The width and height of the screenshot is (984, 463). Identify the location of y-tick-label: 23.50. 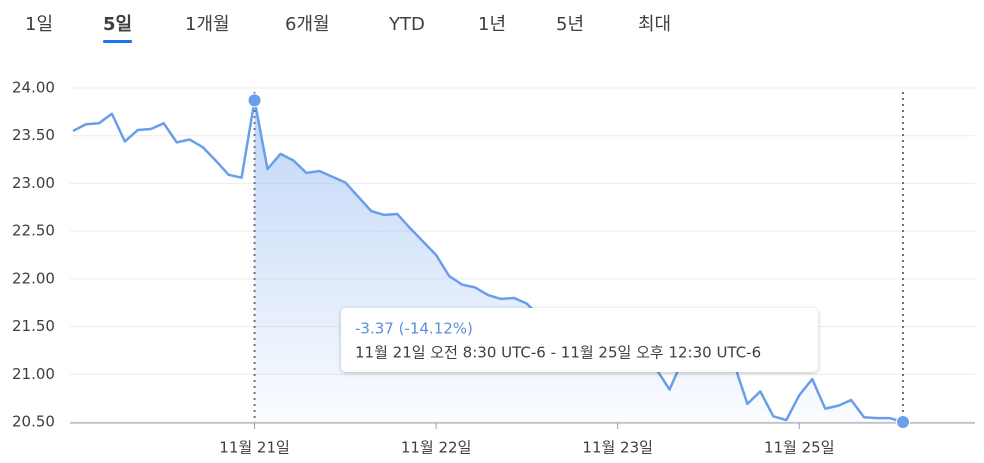
(33, 135).